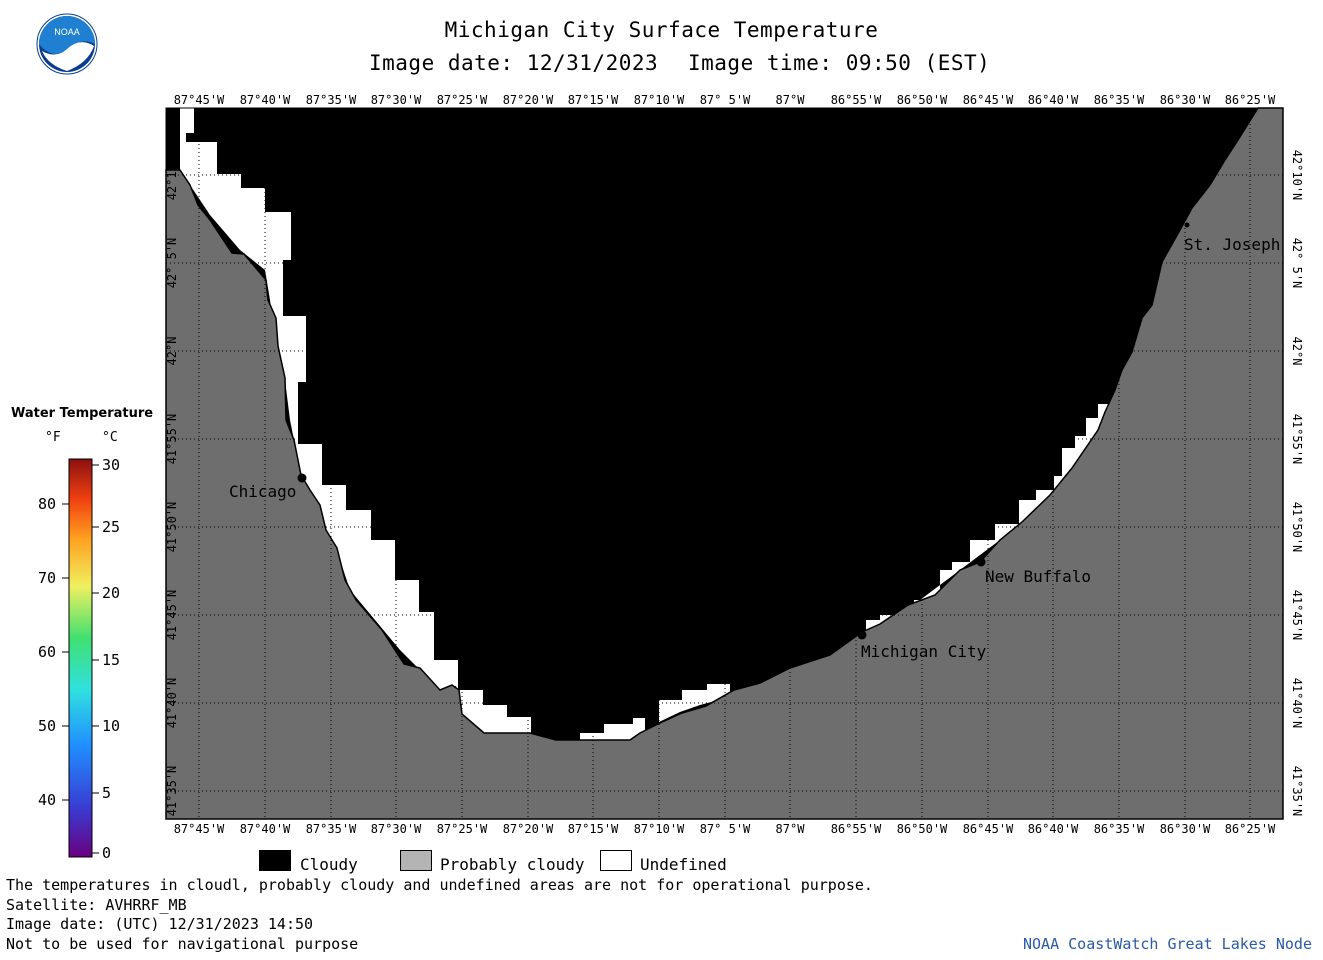 Image resolution: width=1323 pixels, height=960 pixels. What do you see at coordinates (612, 729) in the screenshot?
I see `undefined-area-south` at bounding box center [612, 729].